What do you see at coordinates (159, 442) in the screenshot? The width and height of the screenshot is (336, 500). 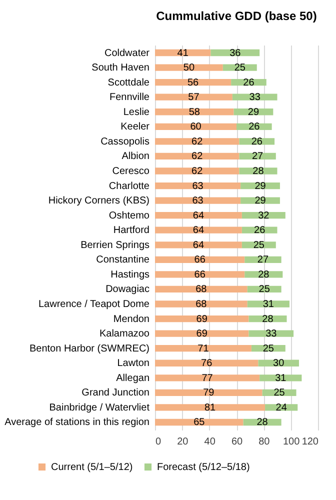 I see `x-tick-label: 0` at bounding box center [159, 442].